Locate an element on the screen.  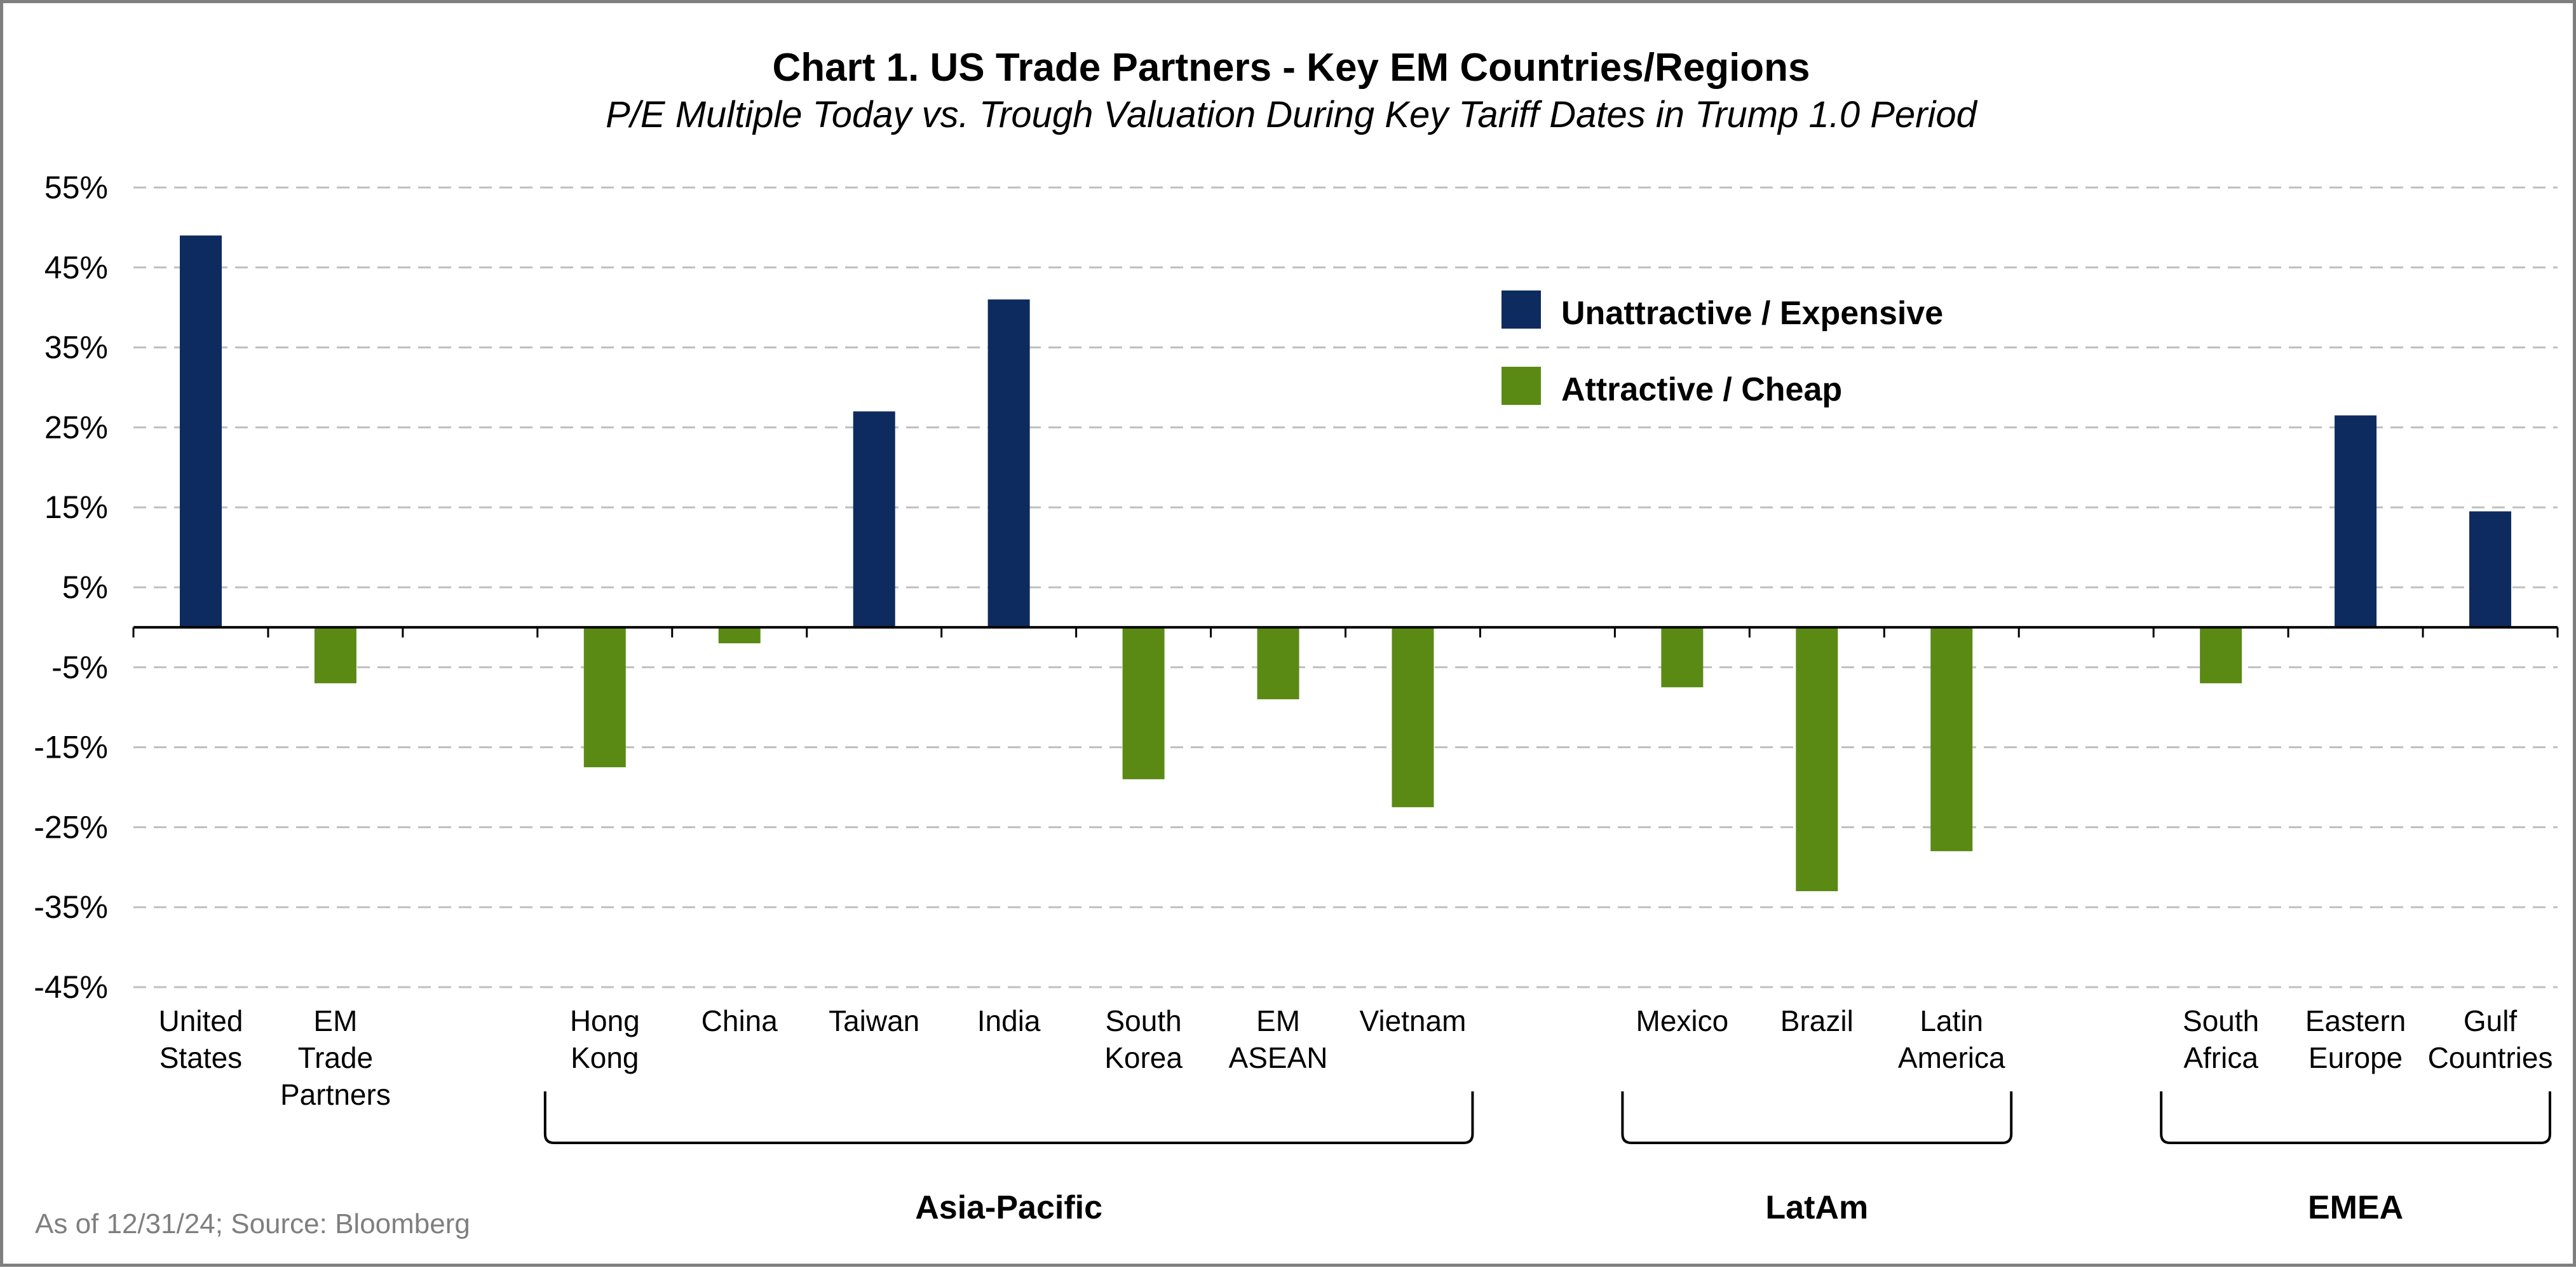
y-tick-label: 25% is located at coordinates (76, 427).